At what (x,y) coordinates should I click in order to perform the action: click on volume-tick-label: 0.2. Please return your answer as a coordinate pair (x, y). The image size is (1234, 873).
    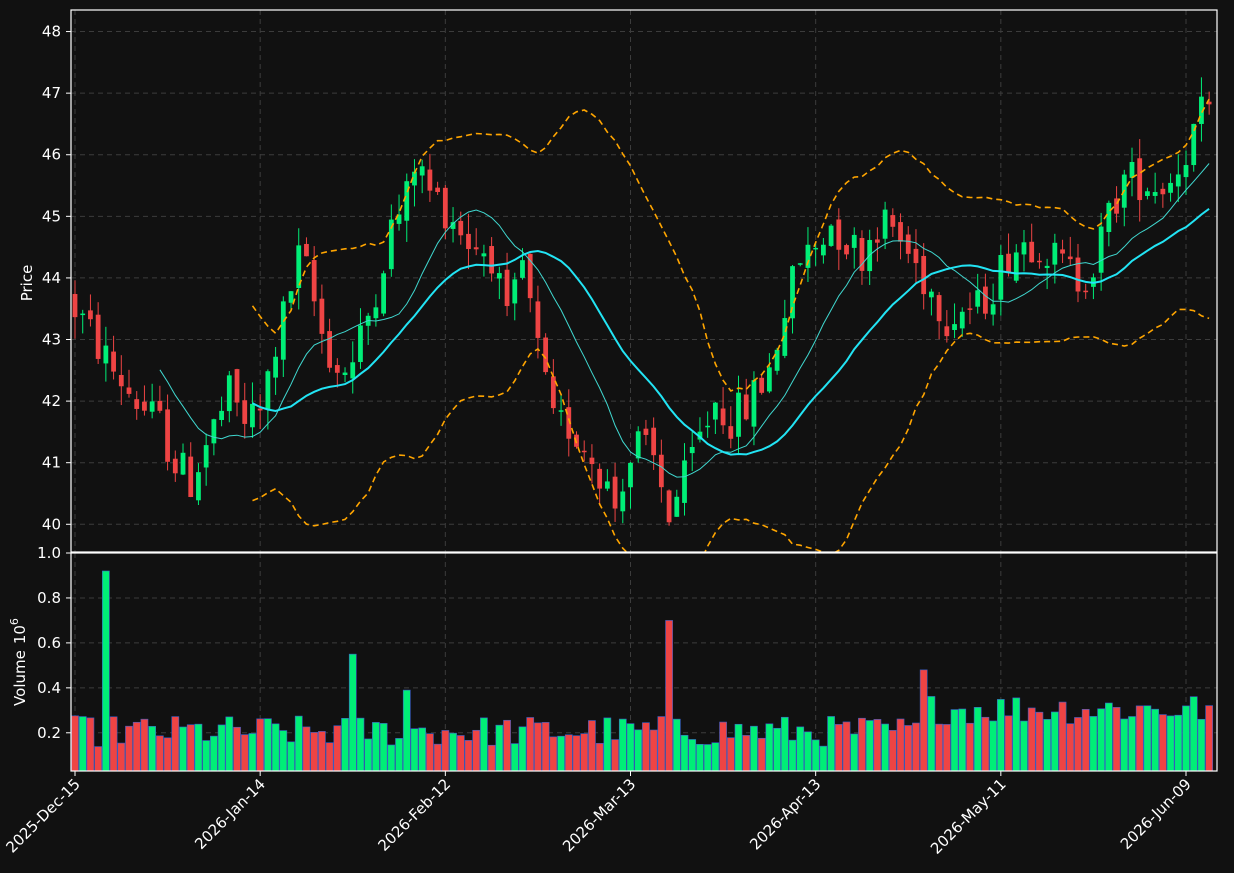
    Looking at the image, I should click on (49, 733).